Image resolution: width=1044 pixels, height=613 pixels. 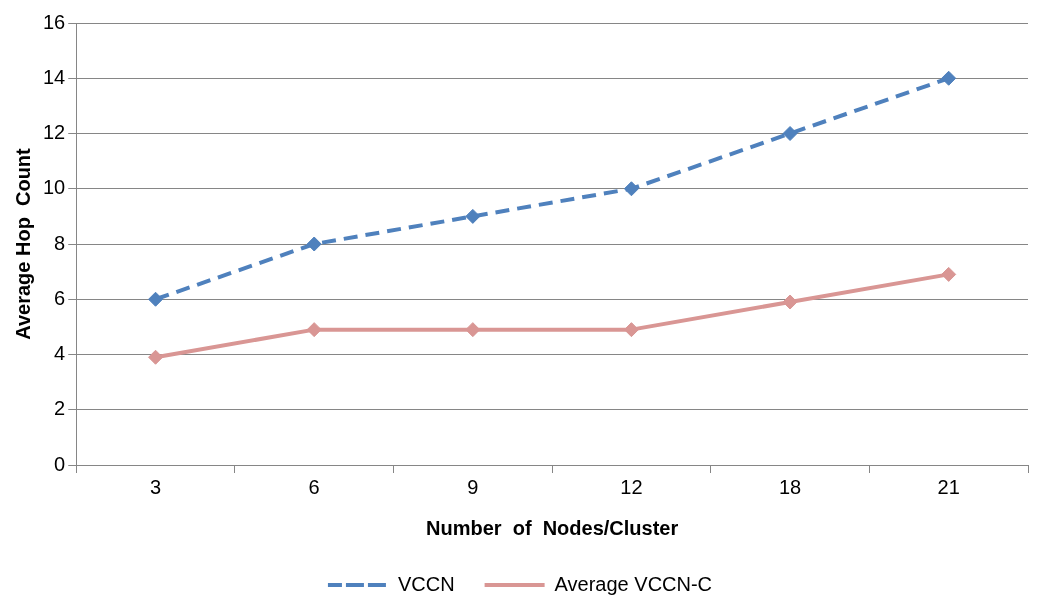 I want to click on y-tick-label: 12, so click(x=54, y=132).